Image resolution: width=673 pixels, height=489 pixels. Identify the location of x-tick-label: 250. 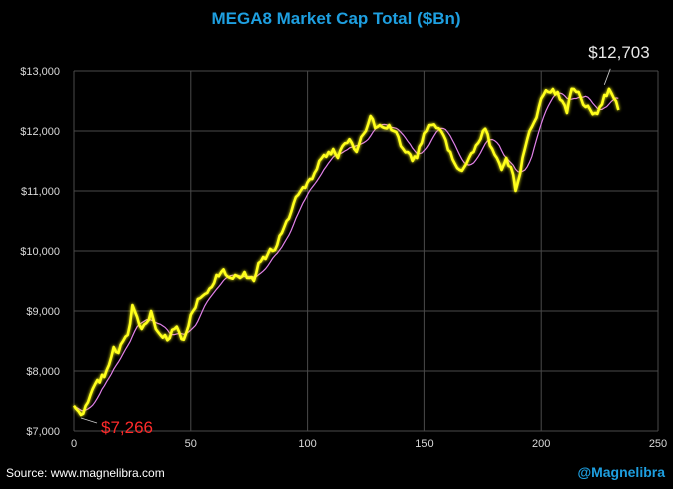
(658, 444).